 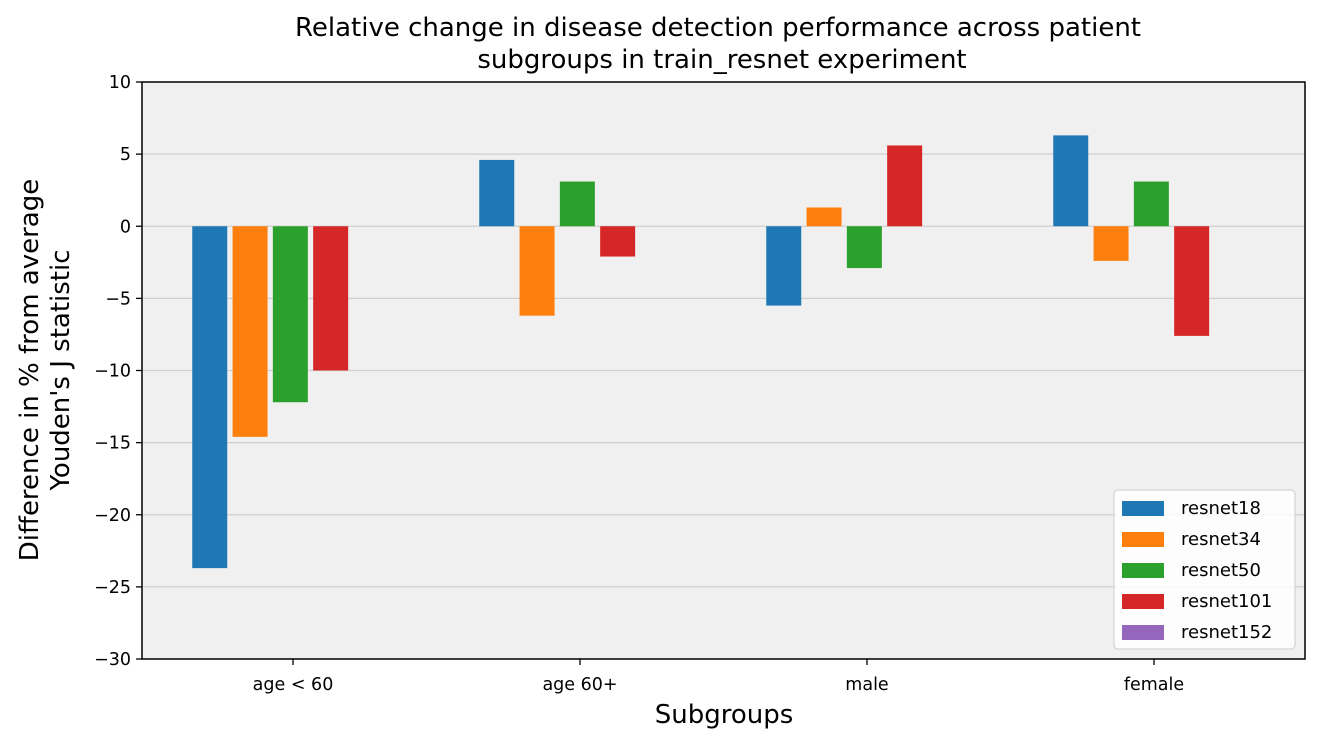 I want to click on chart-title-line2: subgroups in train_resnet experiment, so click(x=721, y=60).